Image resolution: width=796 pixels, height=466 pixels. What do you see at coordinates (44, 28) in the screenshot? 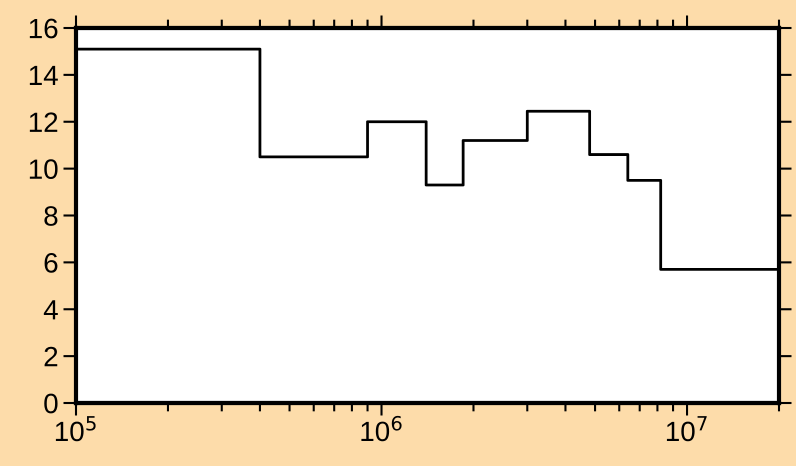
I see `y-tick-label: 16` at bounding box center [44, 28].